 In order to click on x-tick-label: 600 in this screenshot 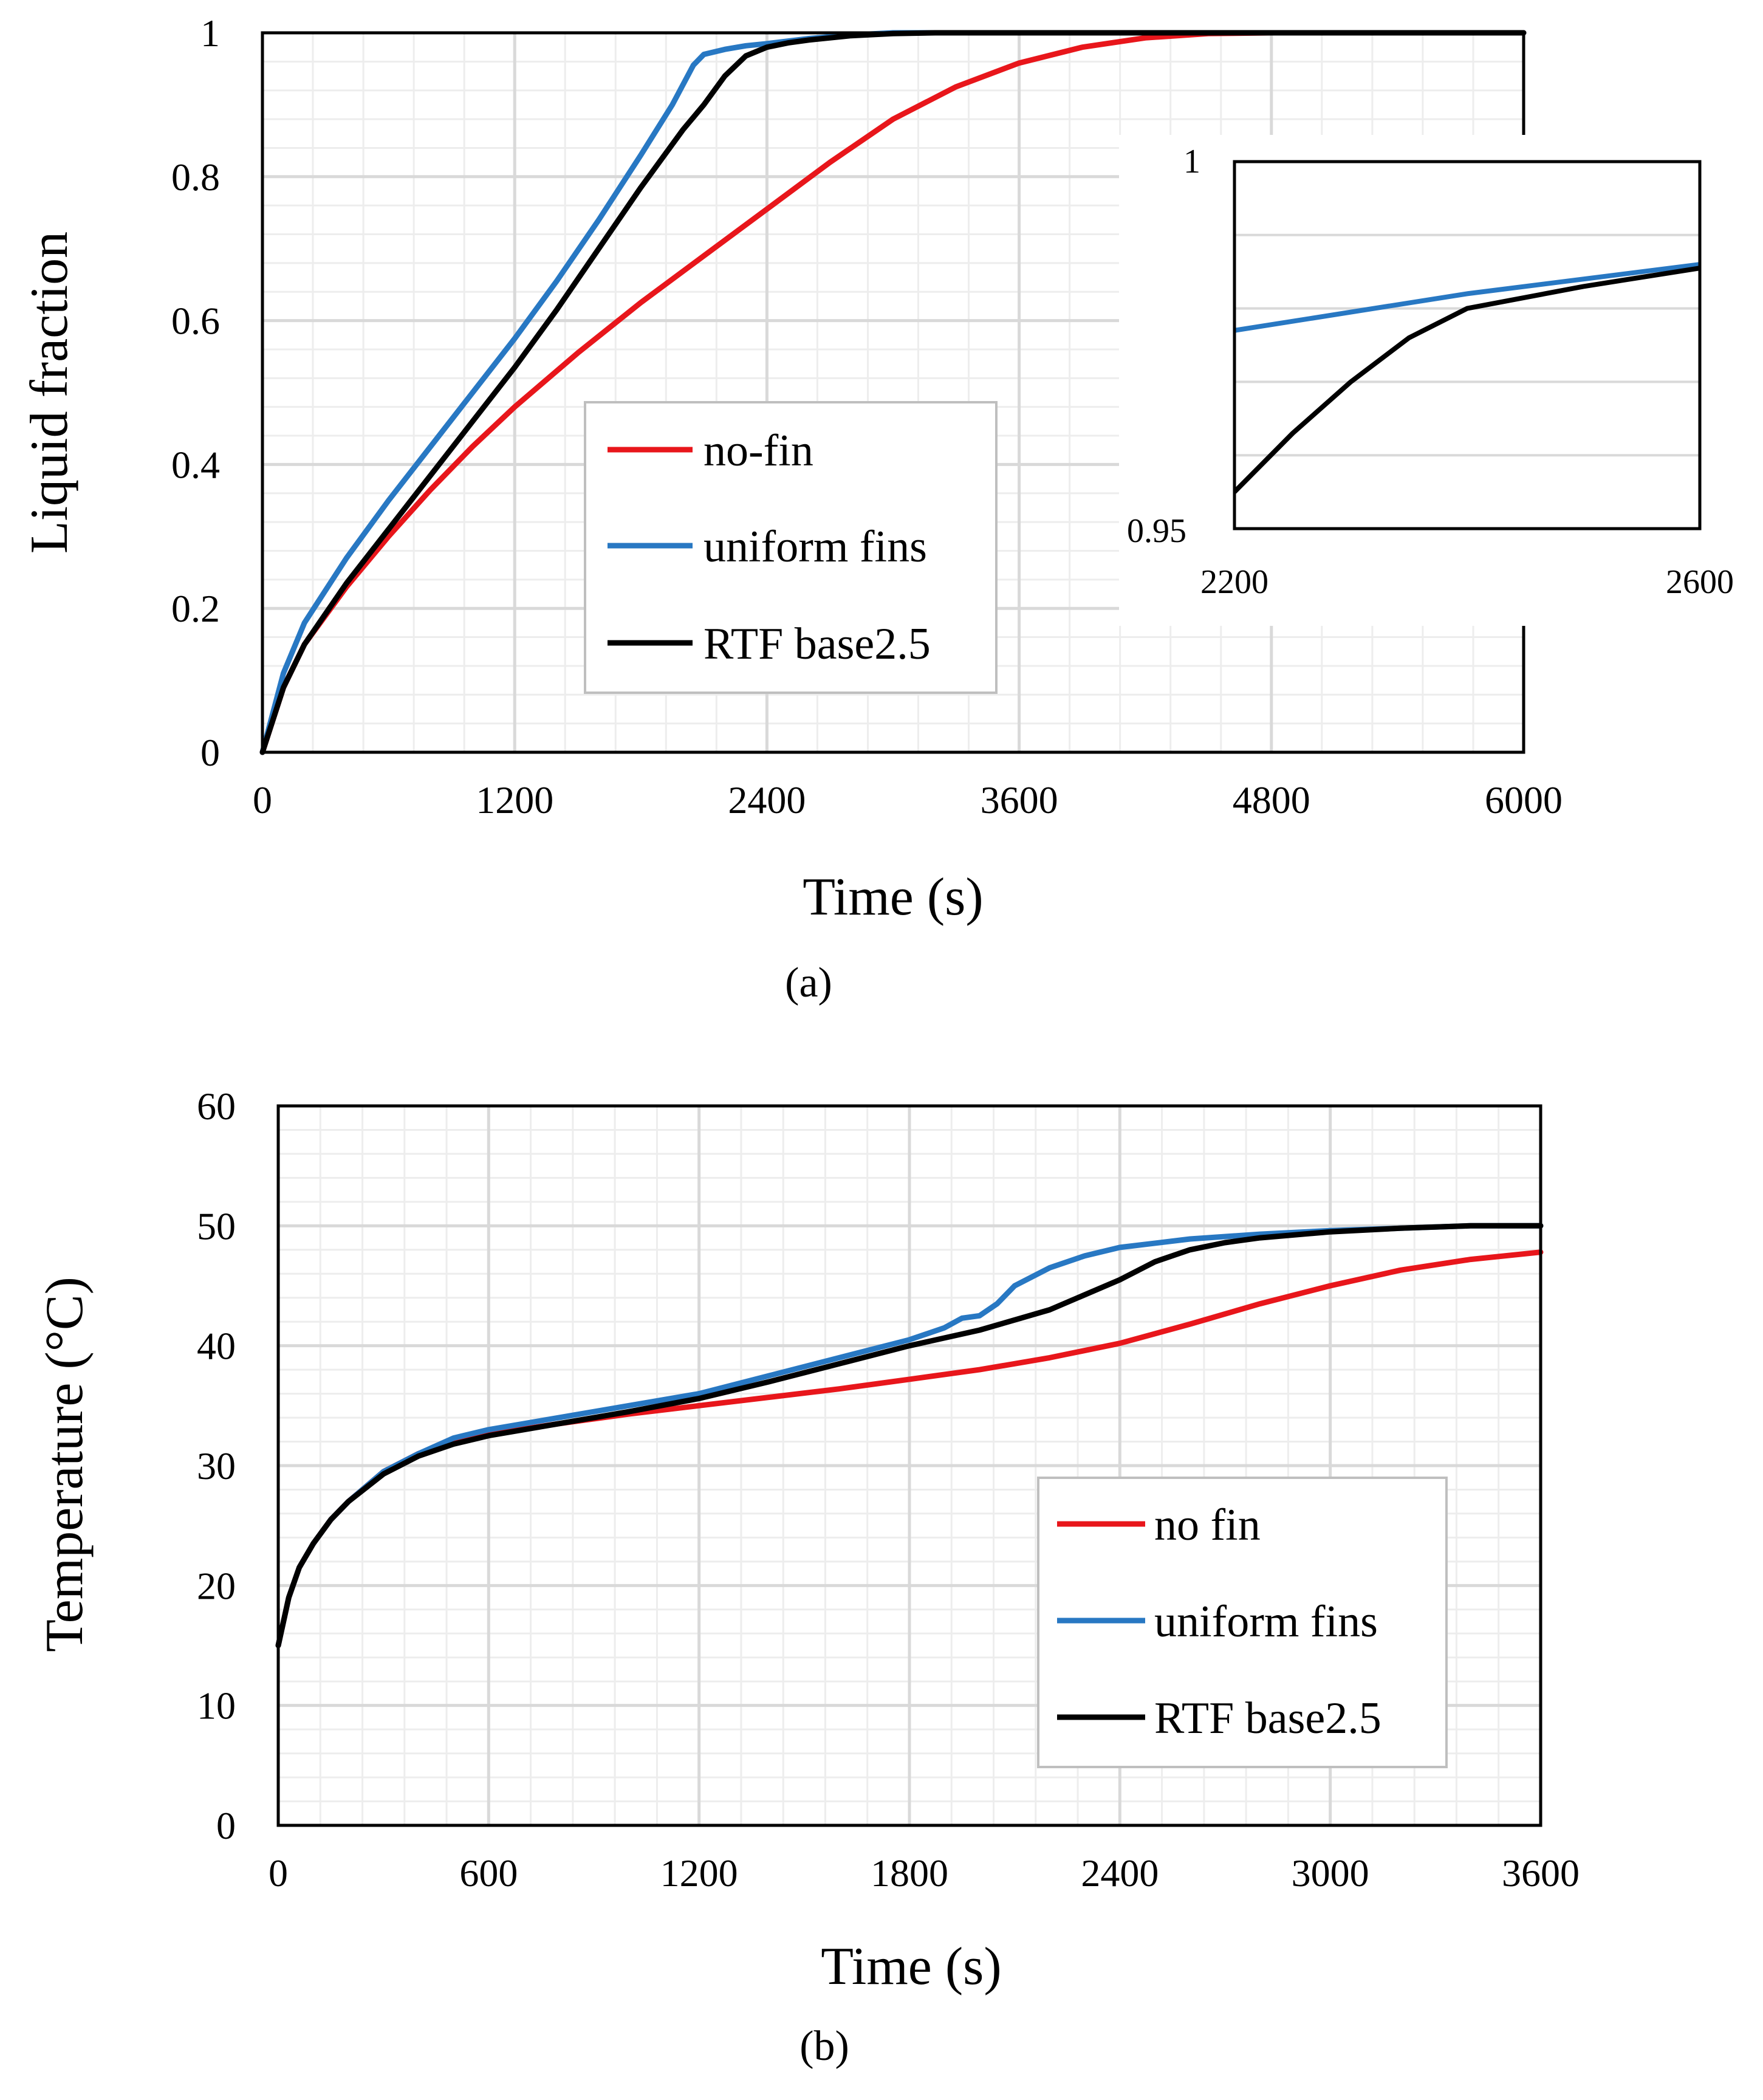, I will do `click(488, 1873)`.